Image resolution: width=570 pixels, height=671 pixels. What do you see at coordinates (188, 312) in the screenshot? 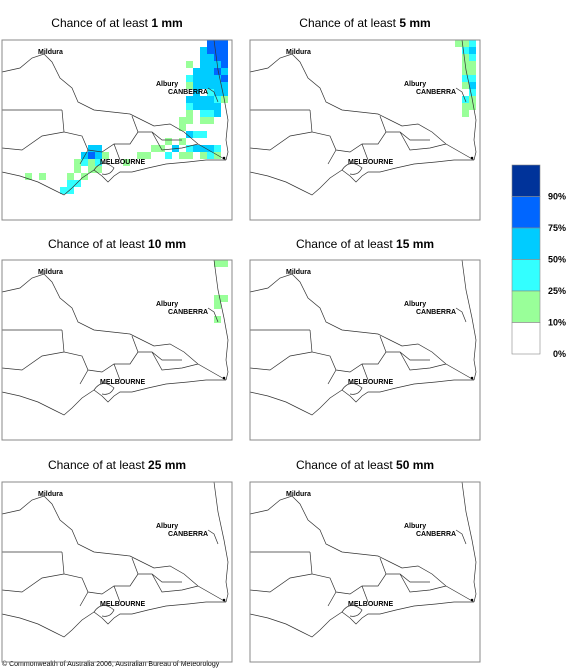
I see `city-label: CANBERRA` at bounding box center [188, 312].